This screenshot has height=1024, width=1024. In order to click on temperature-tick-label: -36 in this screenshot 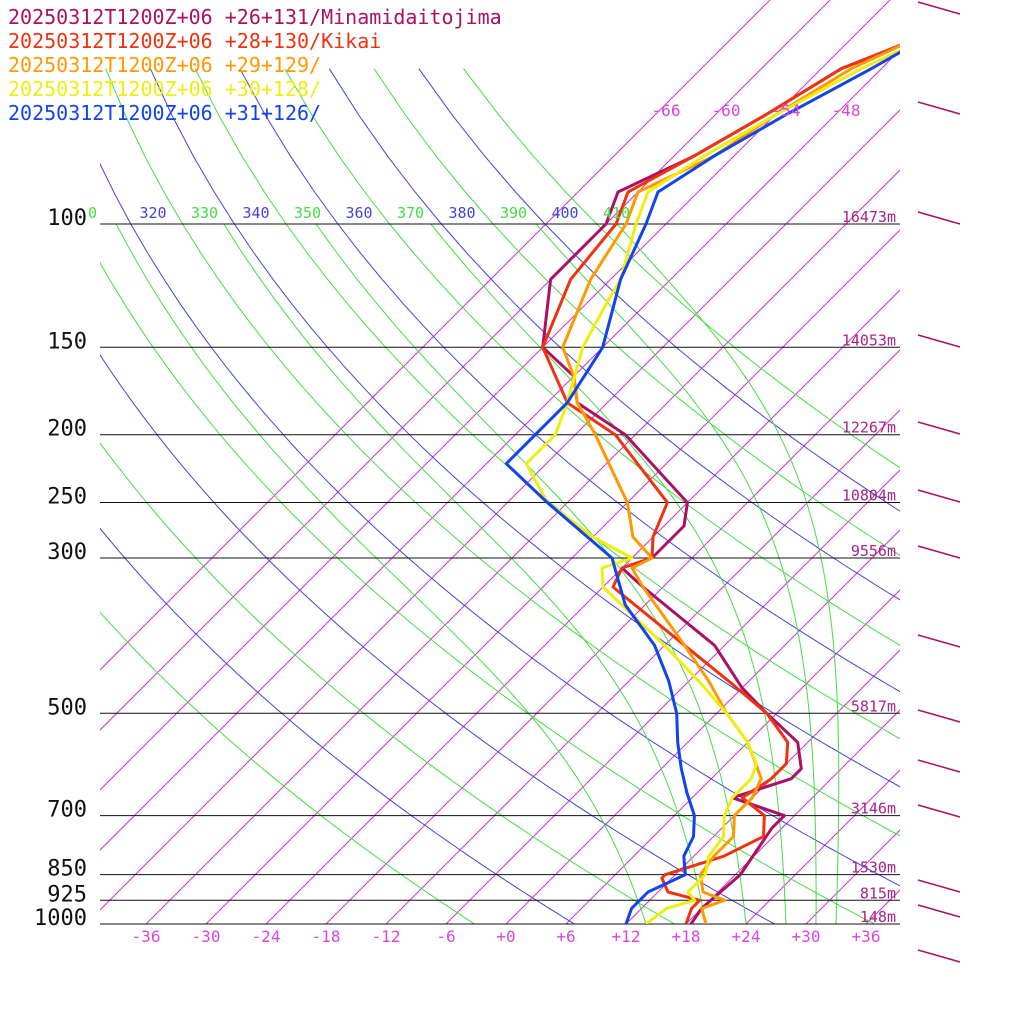, I will do `click(146, 936)`.